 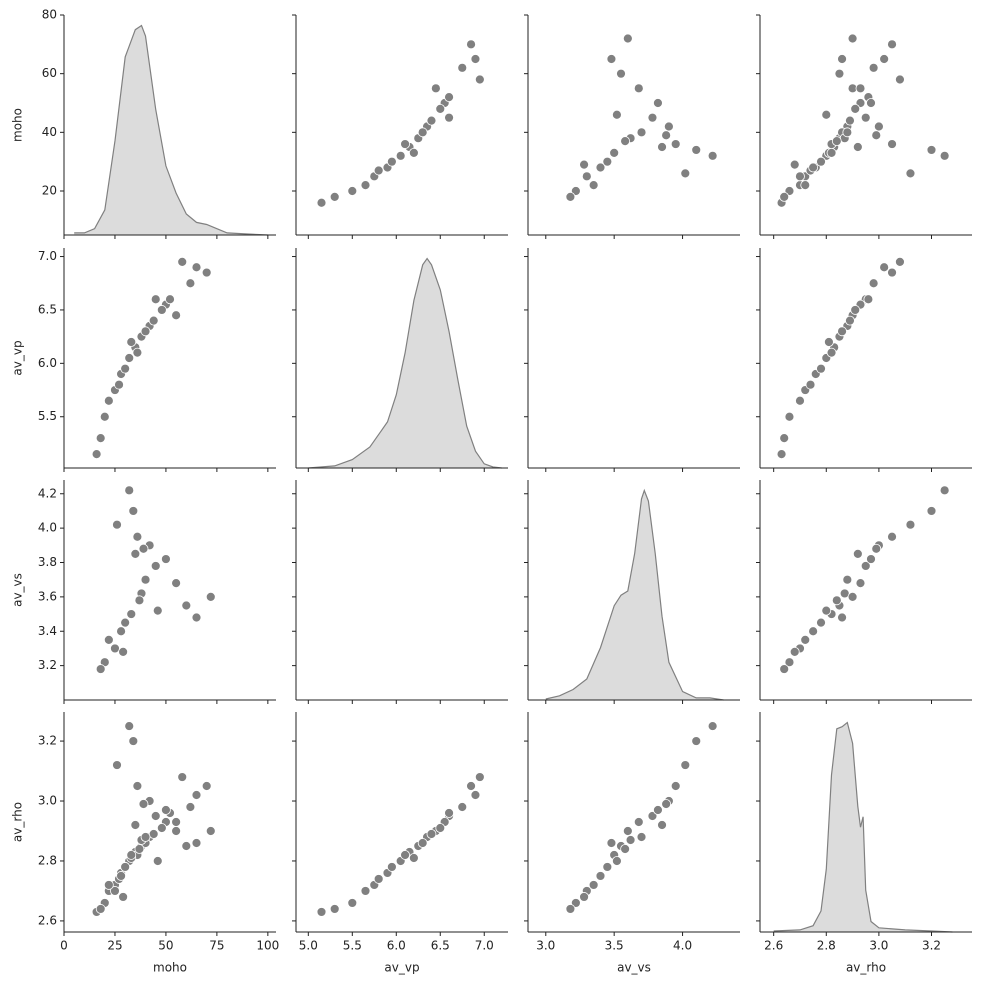 What do you see at coordinates (634, 968) in the screenshot?
I see `x-axis-label: av_vs` at bounding box center [634, 968].